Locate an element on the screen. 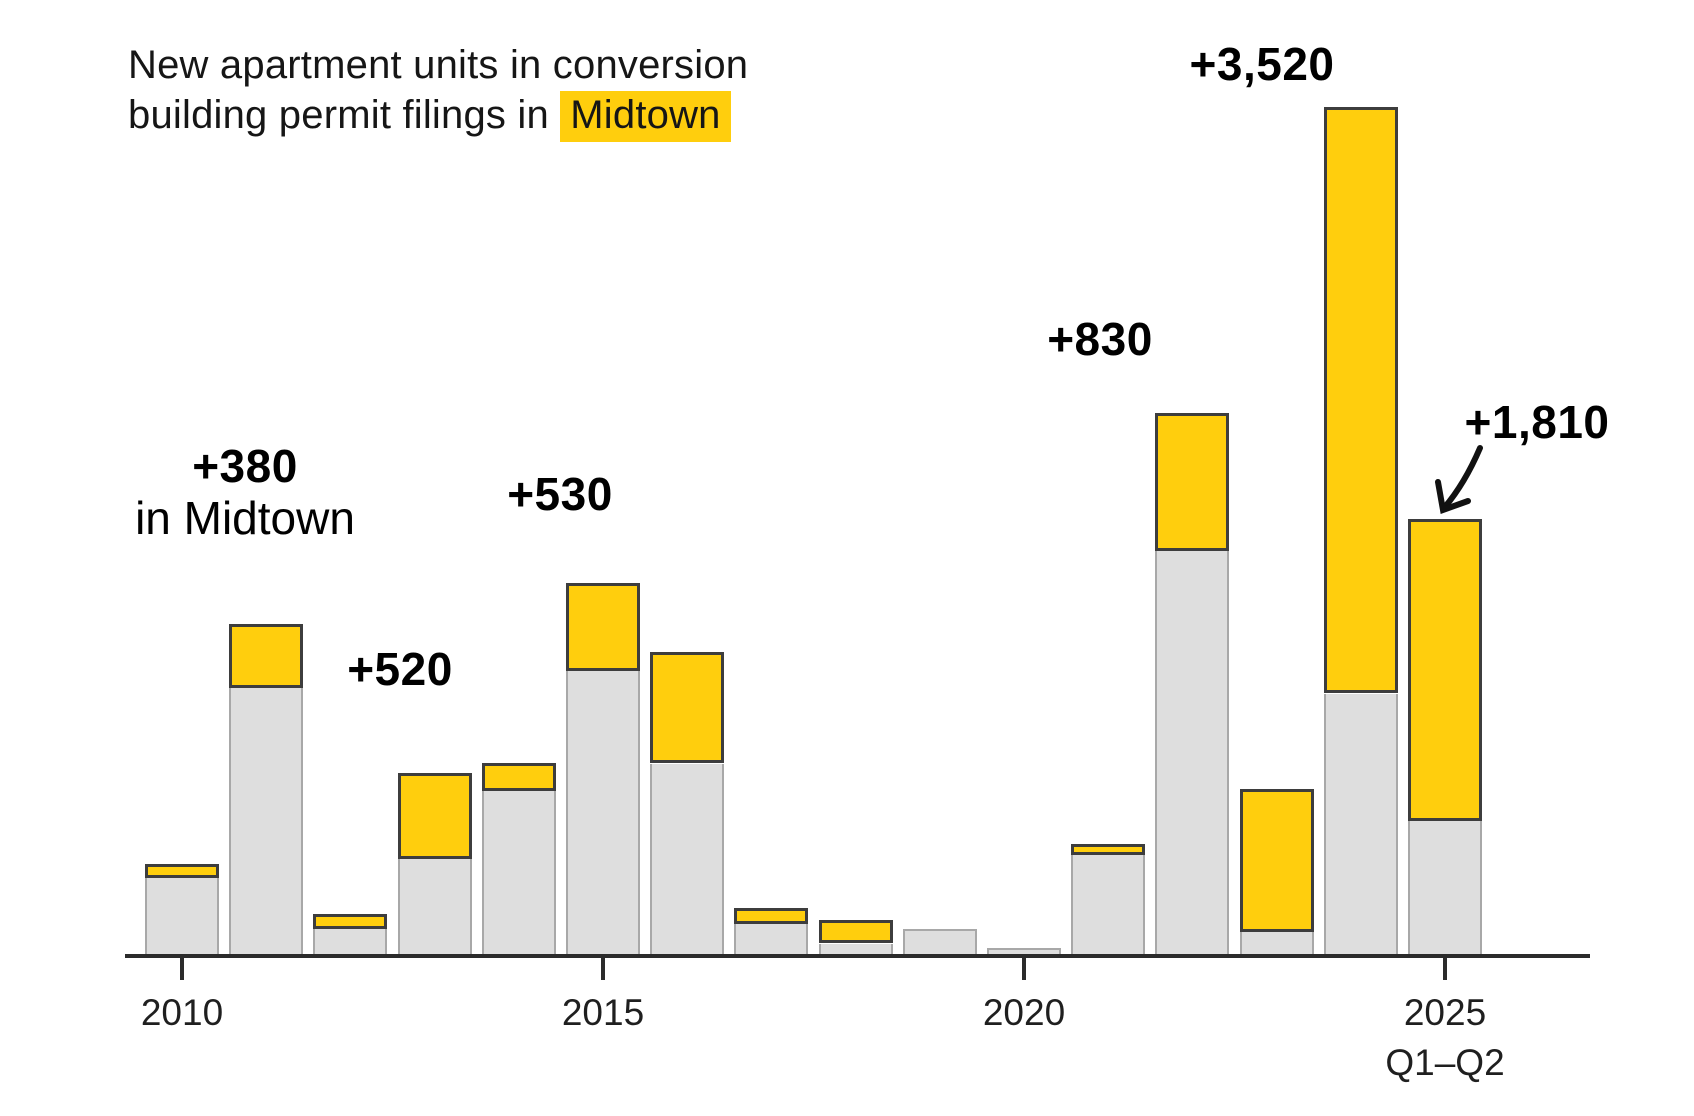 This screenshot has width=1694, height=1116. chart-title-line2-text: building permit filings in is located at coordinates (344, 115).